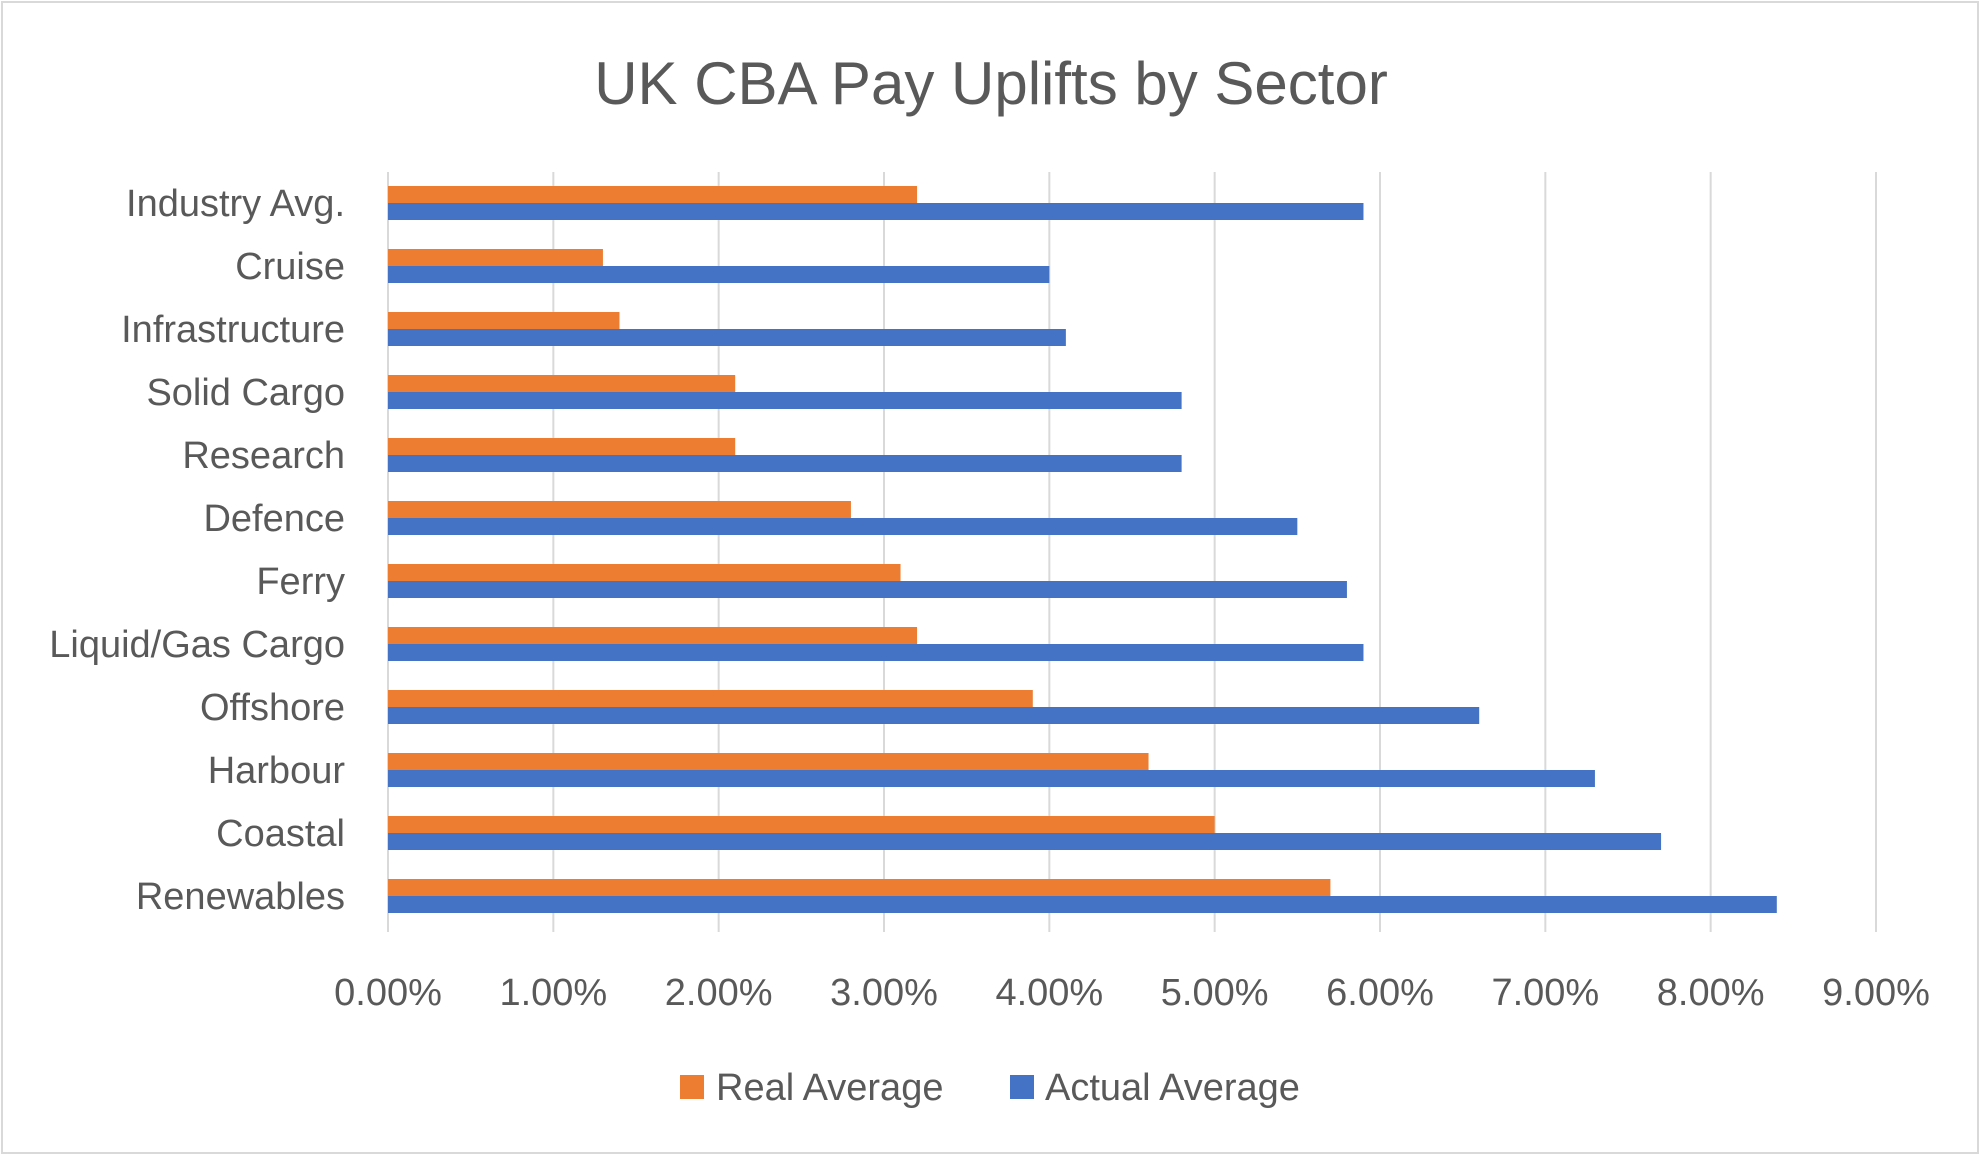 The height and width of the screenshot is (1157, 1982). Describe the element at coordinates (884, 993) in the screenshot. I see `x-tick-label: 3.00%` at that location.